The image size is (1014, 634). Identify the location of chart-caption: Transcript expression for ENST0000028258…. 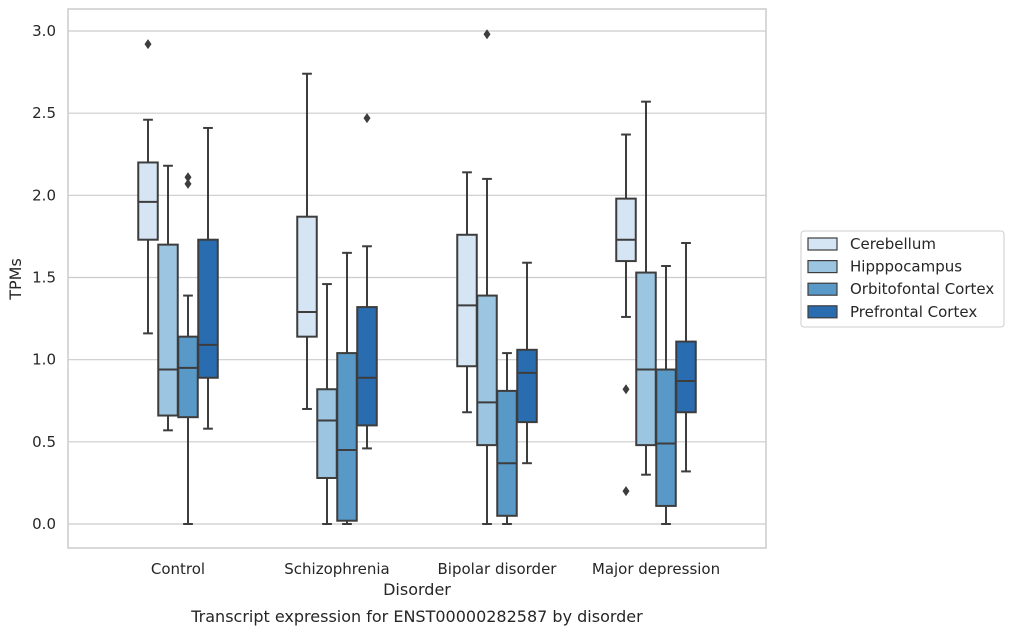
(416, 616).